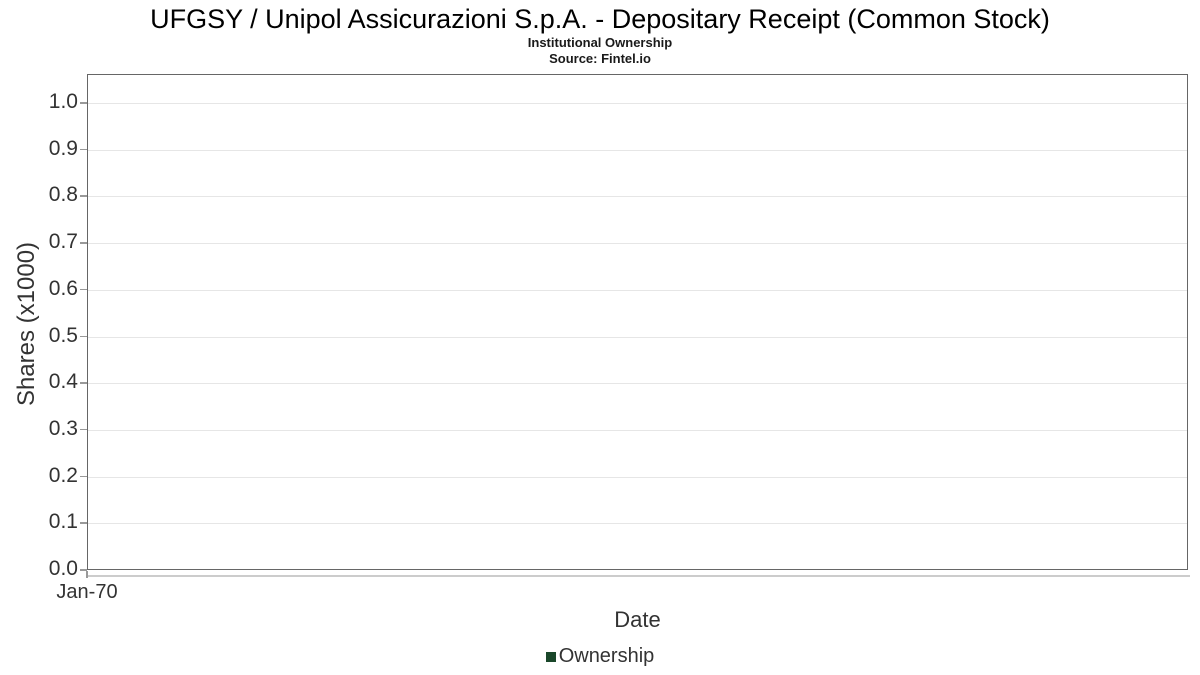 The height and width of the screenshot is (675, 1200). Describe the element at coordinates (87, 574) in the screenshot. I see `x-axis-tick` at that location.